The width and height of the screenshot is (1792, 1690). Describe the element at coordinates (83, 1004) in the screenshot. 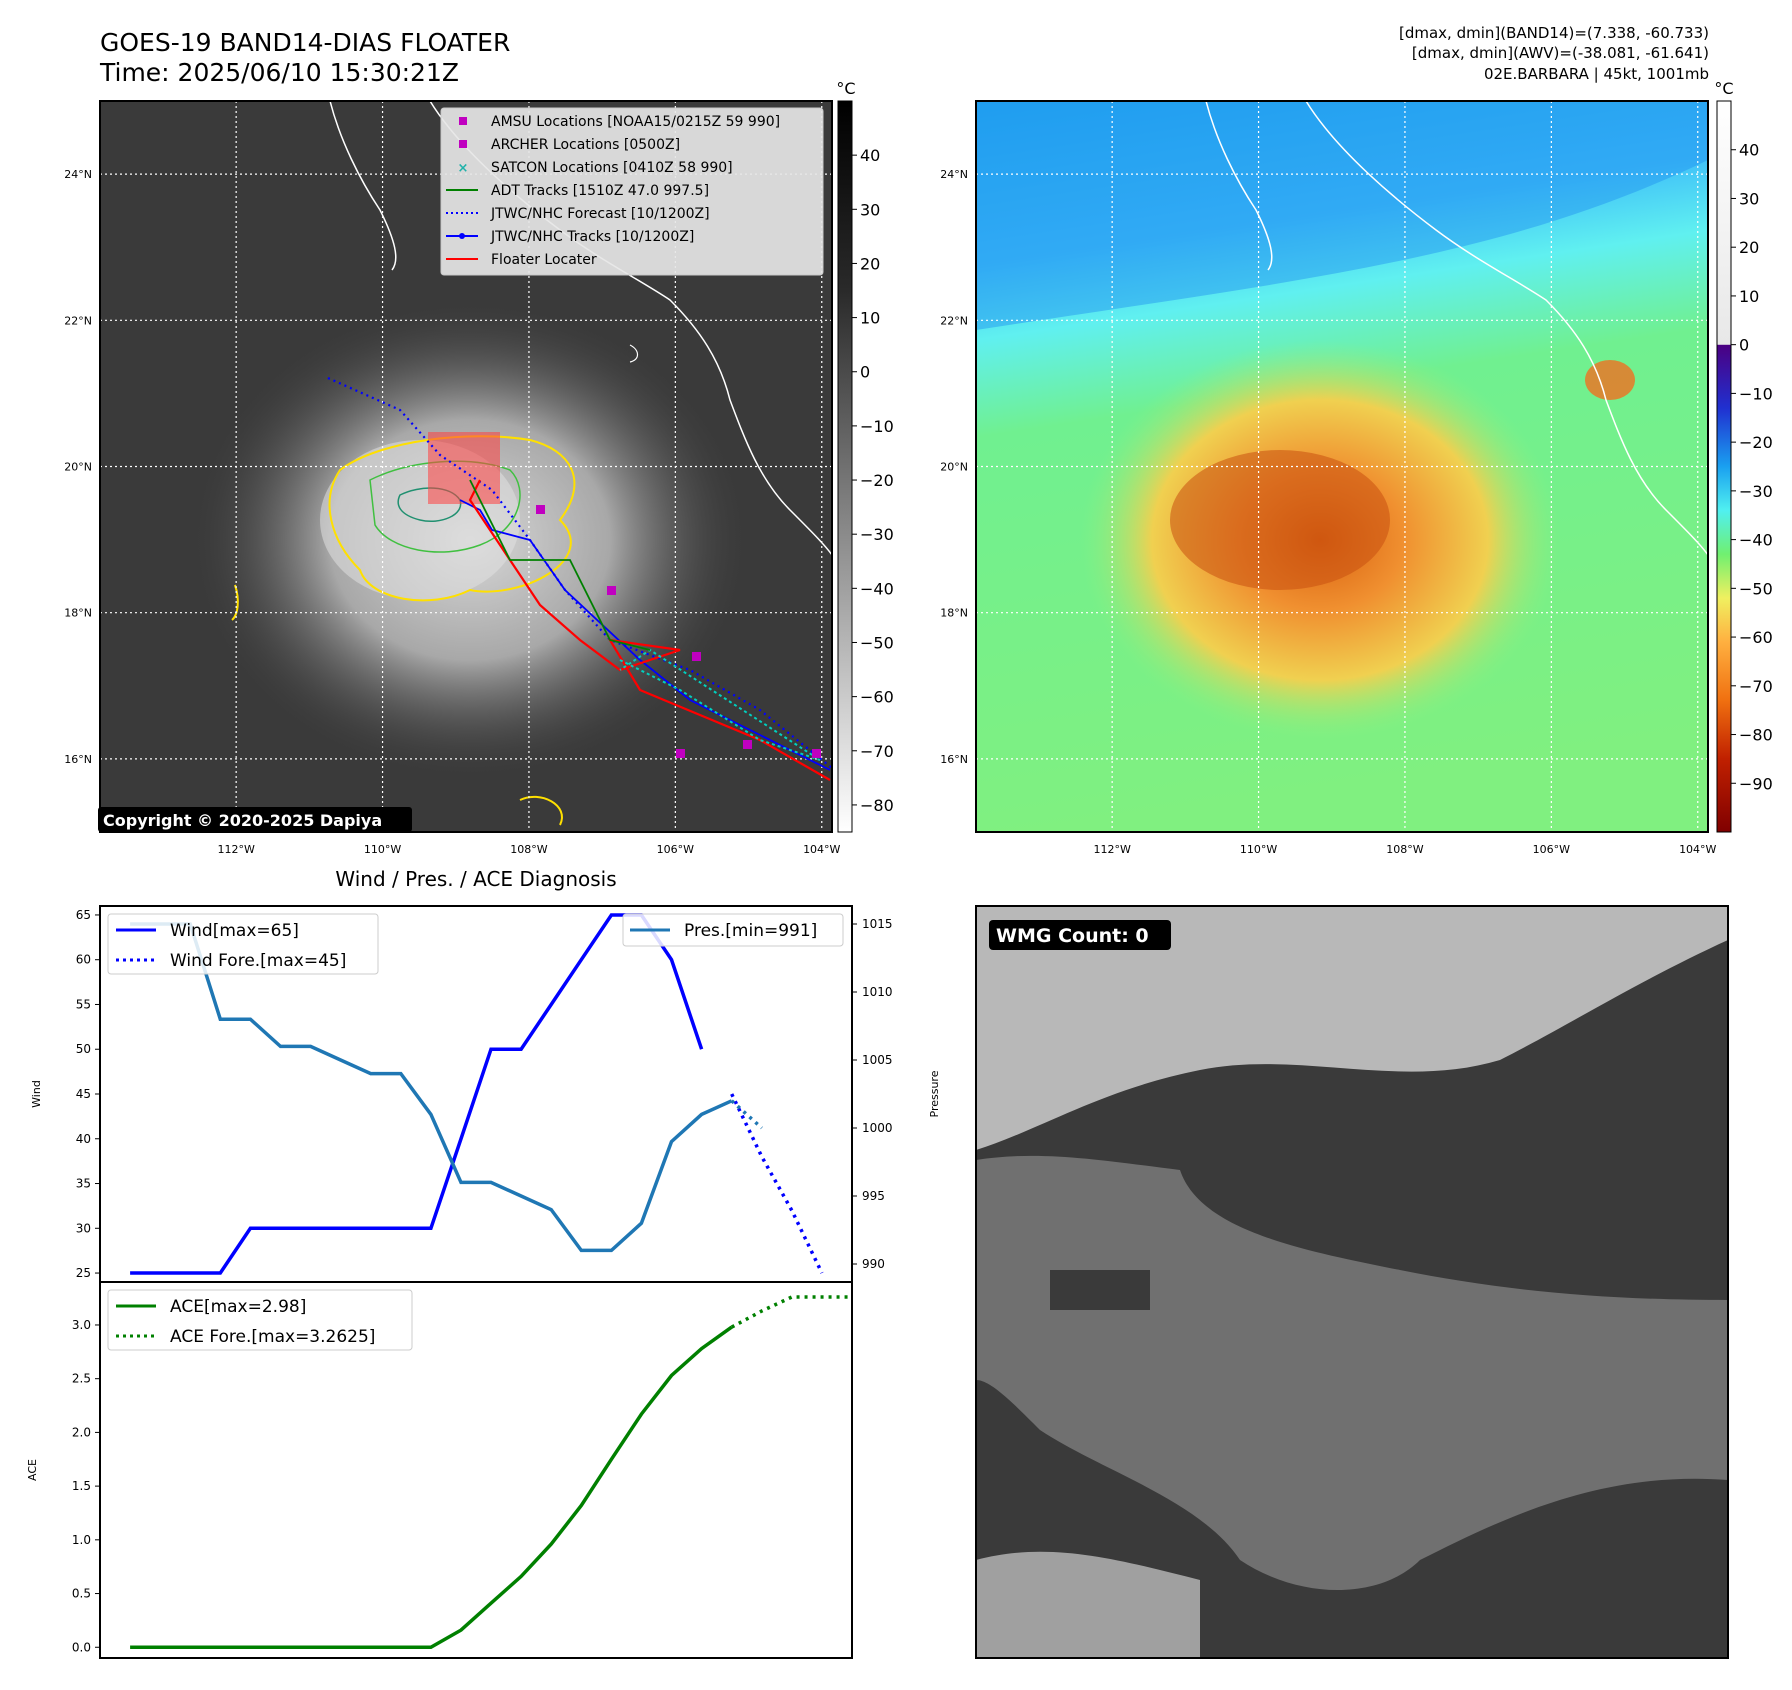

I see `wind-tick-label: 55` at that location.